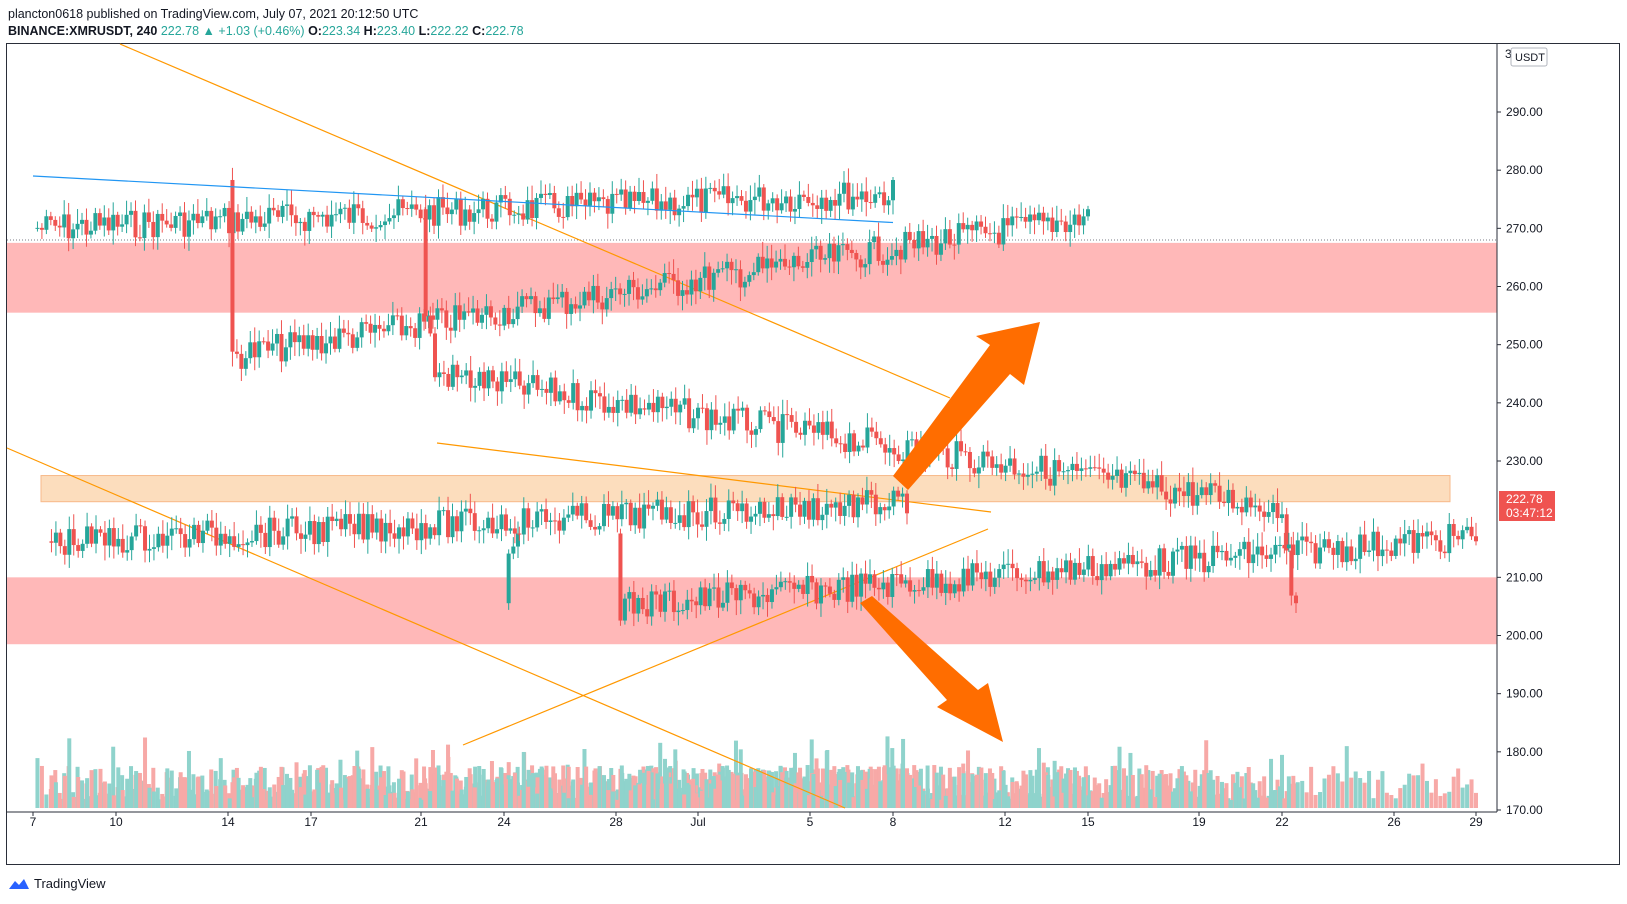 The image size is (1627, 904). What do you see at coordinates (424, 31) in the screenshot?
I see `low-label: L:` at bounding box center [424, 31].